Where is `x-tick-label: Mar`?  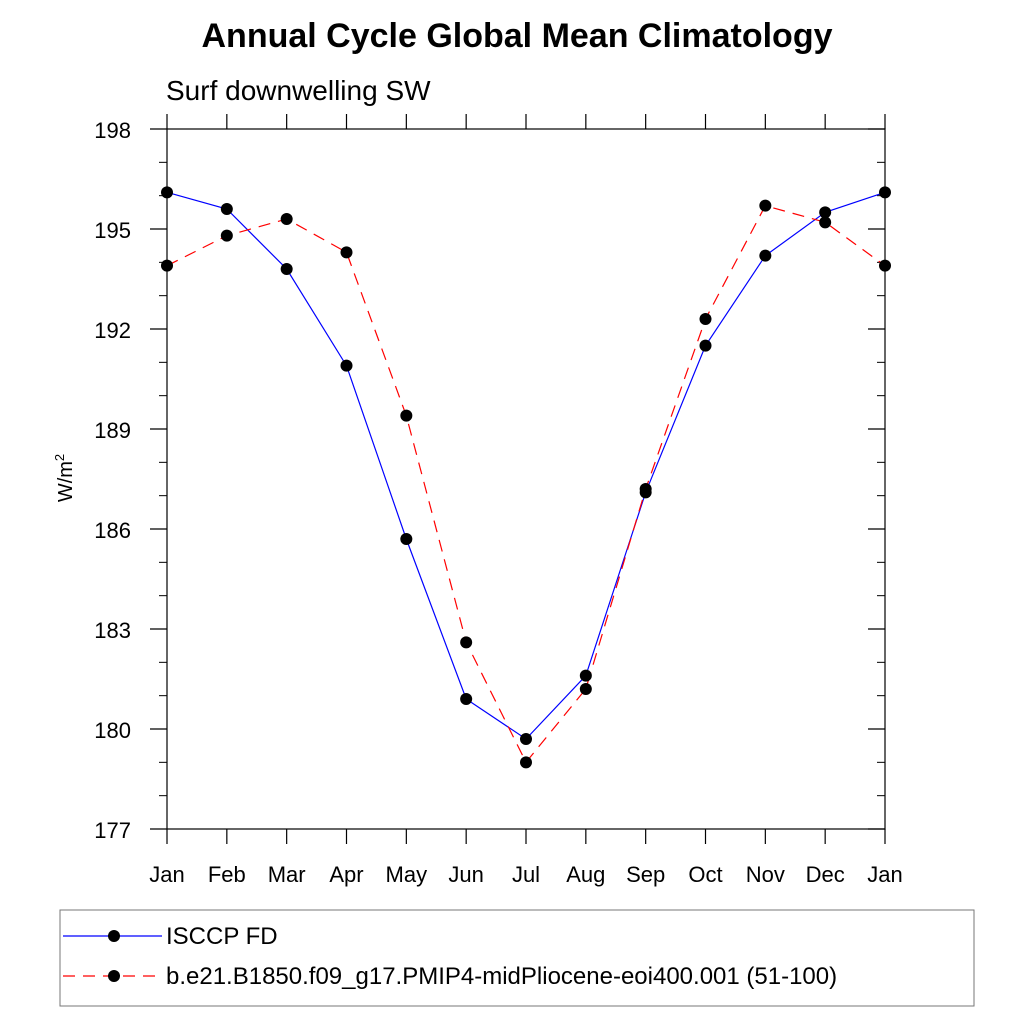
x-tick-label: Mar is located at coordinates (287, 874).